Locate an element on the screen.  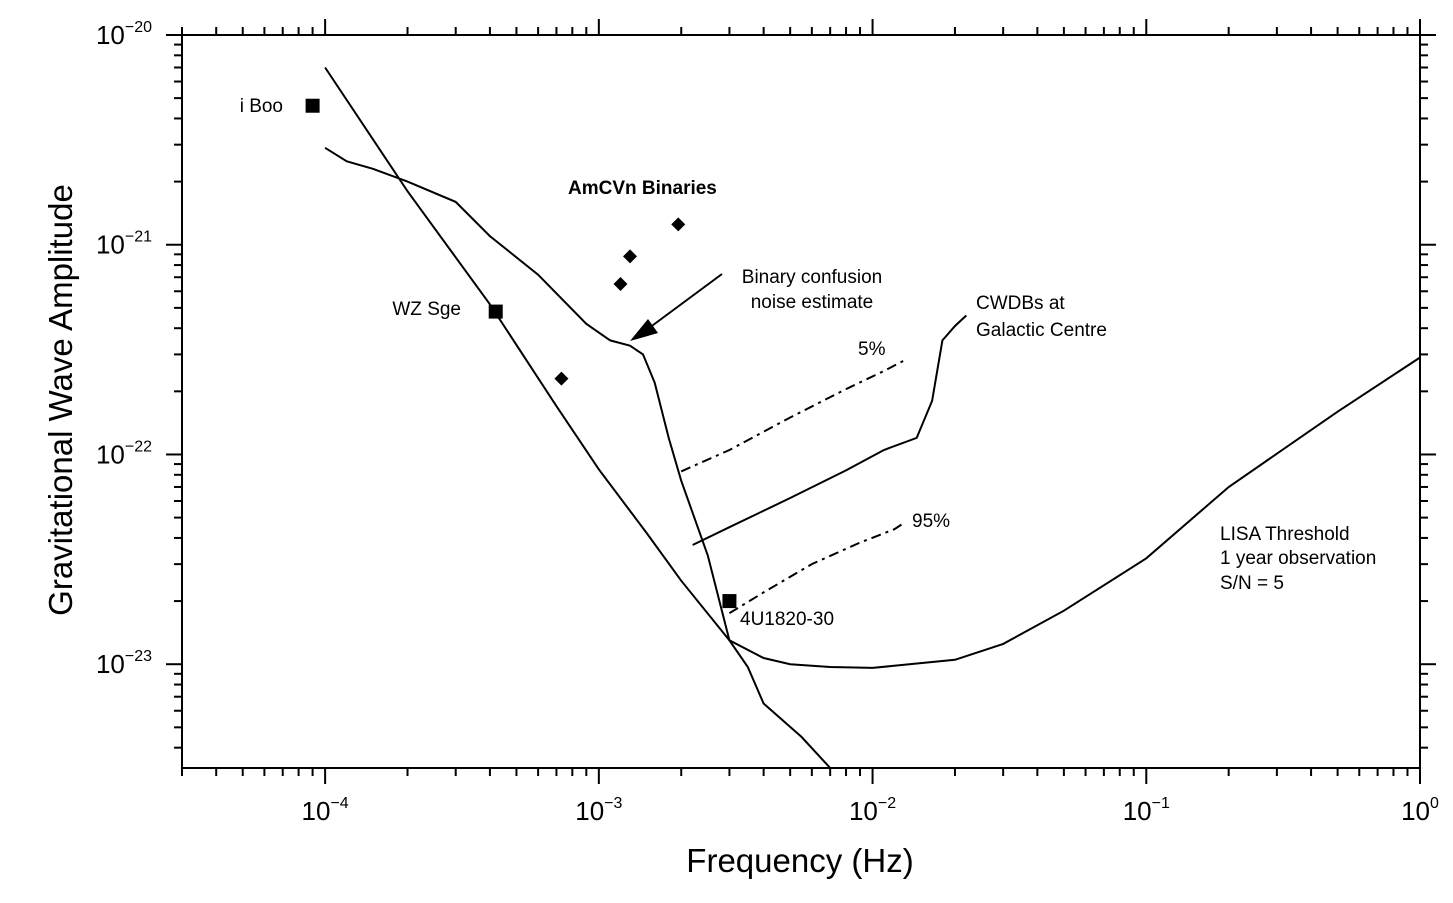
y-tick-label: 10−20 is located at coordinates (124, 34).